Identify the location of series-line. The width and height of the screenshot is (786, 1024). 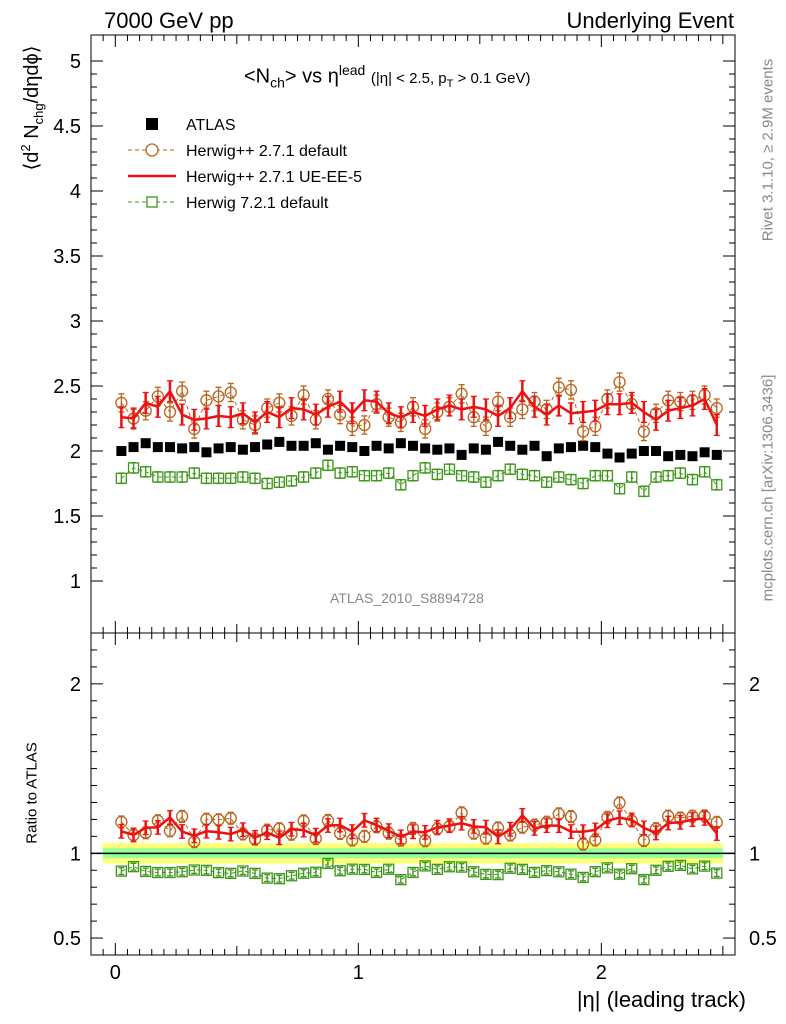
(419, 407).